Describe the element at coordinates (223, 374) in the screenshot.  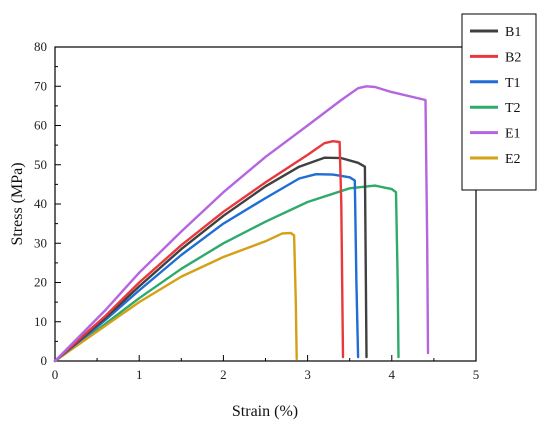
I see `x-tick-label: 2` at that location.